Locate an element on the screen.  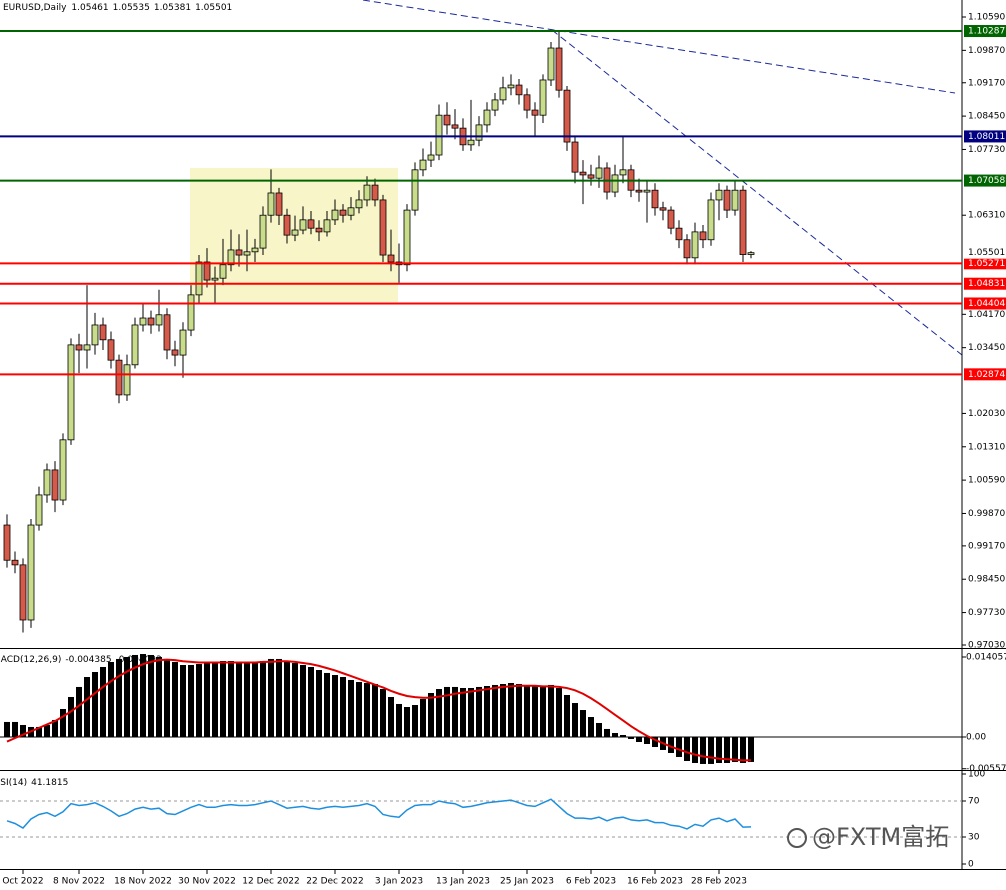
x-tick-label: 30 Nov 2022 is located at coordinates (207, 882).